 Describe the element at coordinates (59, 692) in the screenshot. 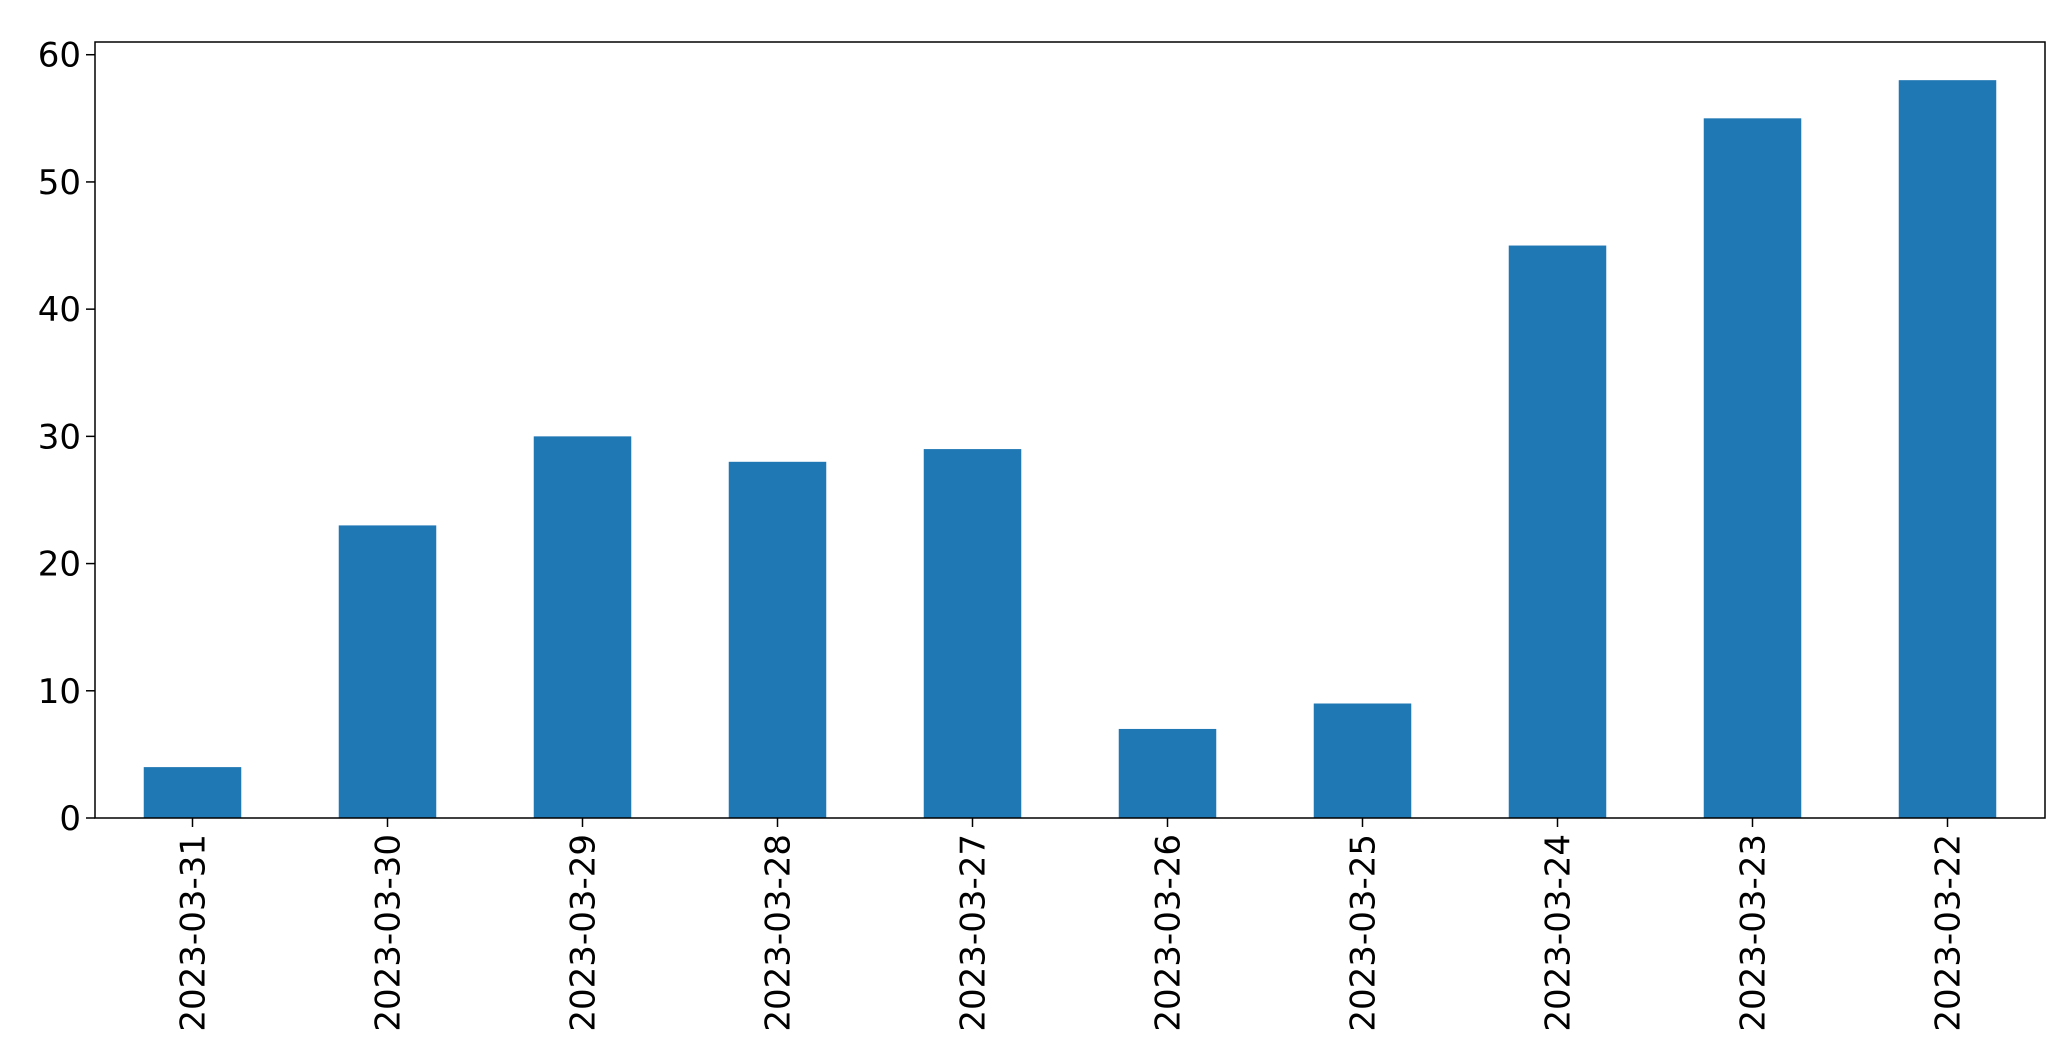

I see `y-tick-label: 10` at that location.